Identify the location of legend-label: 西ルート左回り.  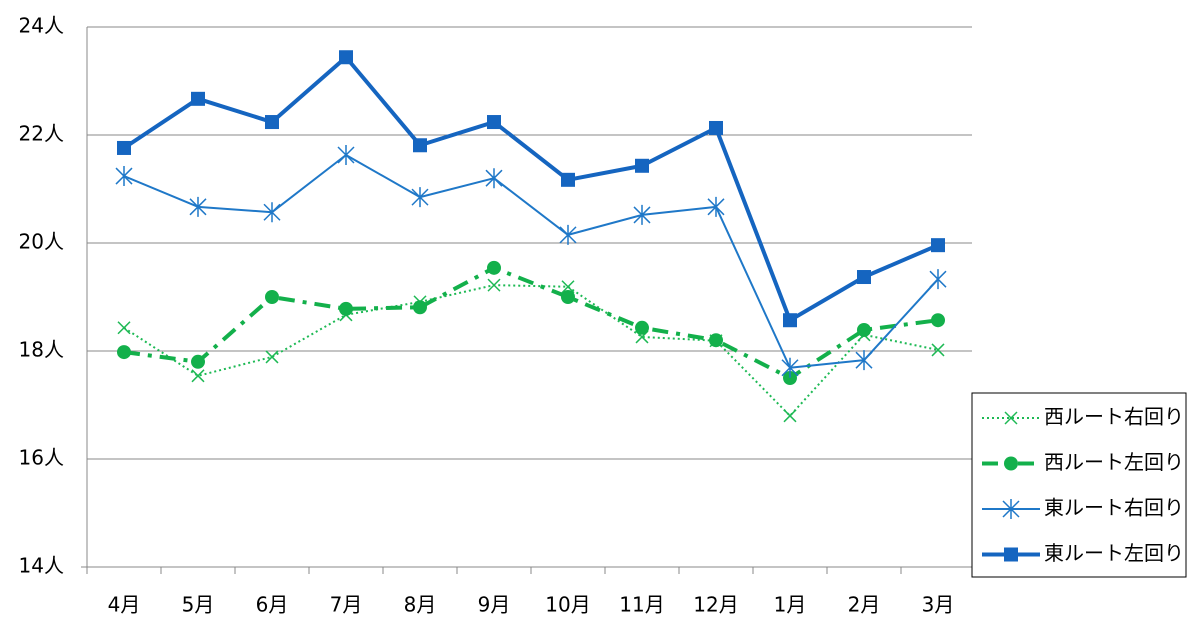
(1114, 462).